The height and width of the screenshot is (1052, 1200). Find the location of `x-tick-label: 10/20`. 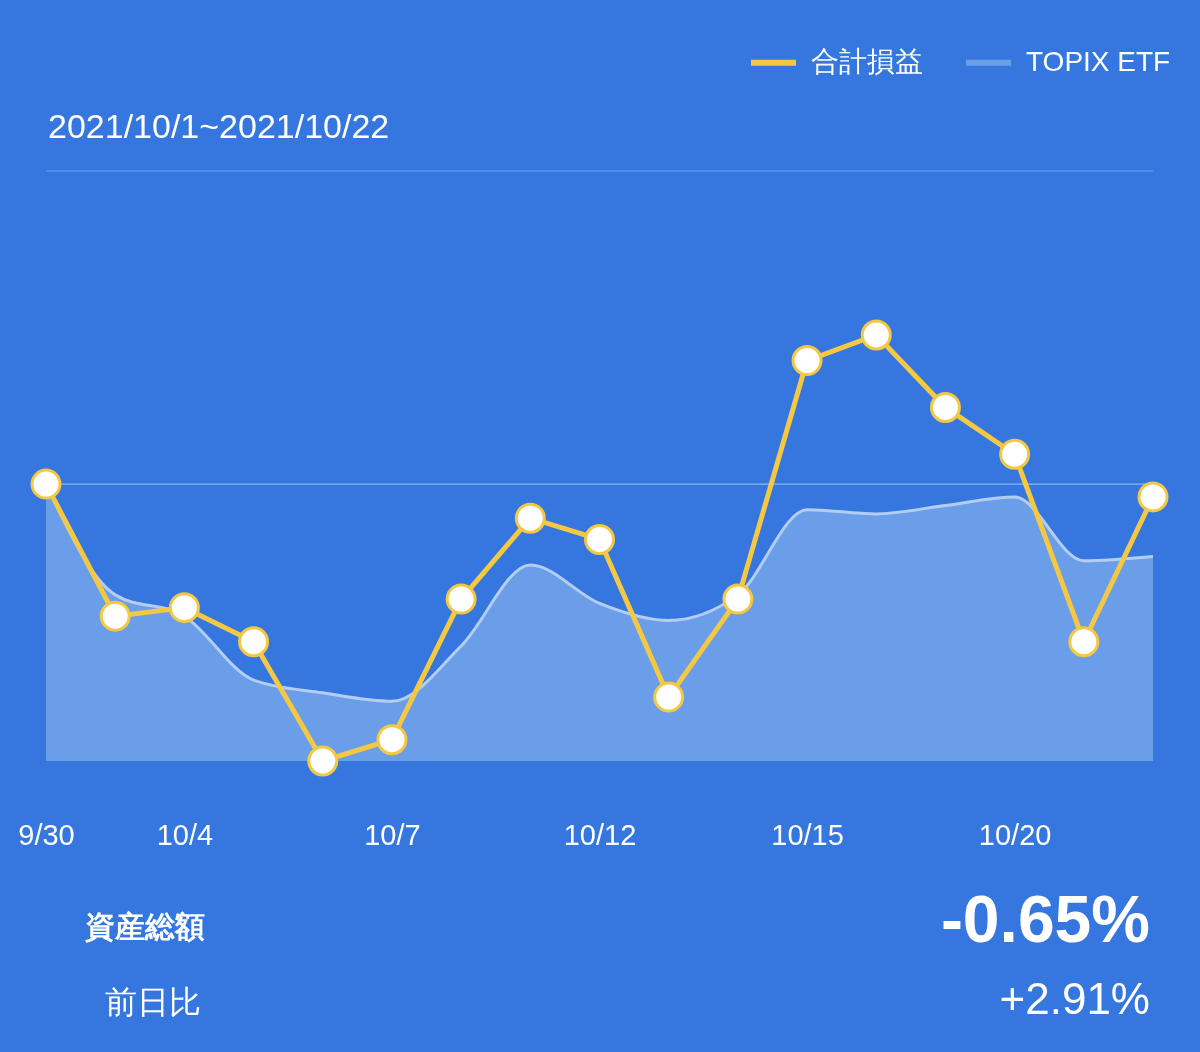

x-tick-label: 10/20 is located at coordinates (1015, 834).